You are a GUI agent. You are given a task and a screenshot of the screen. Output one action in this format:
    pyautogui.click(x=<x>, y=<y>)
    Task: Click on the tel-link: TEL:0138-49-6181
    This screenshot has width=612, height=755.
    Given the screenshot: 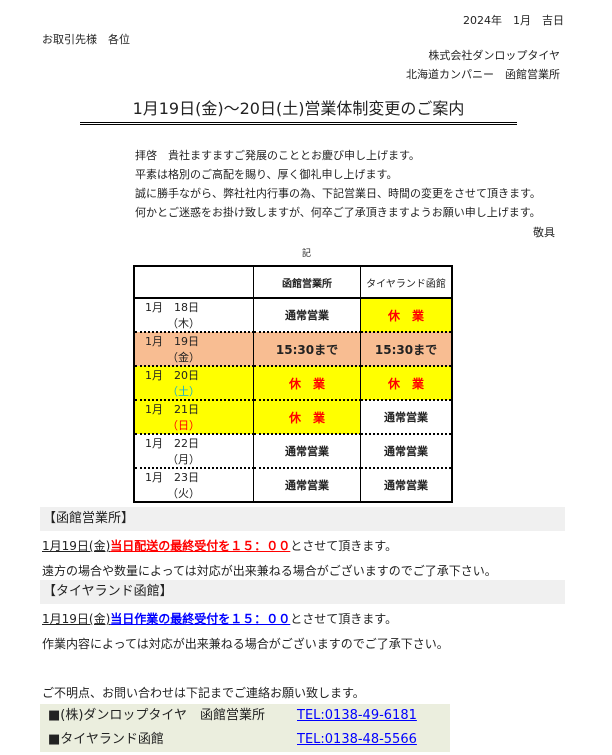 What is the action you would take?
    pyautogui.click(x=357, y=715)
    